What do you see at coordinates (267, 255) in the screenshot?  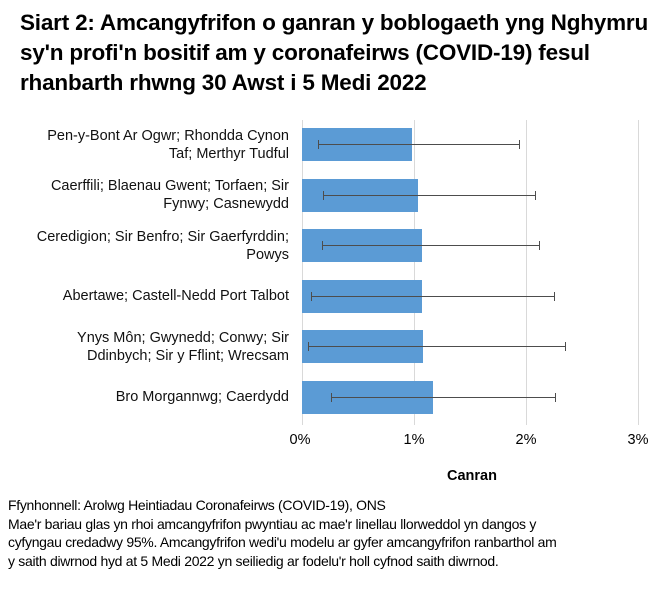 I see `category-label-line: Powys` at bounding box center [267, 255].